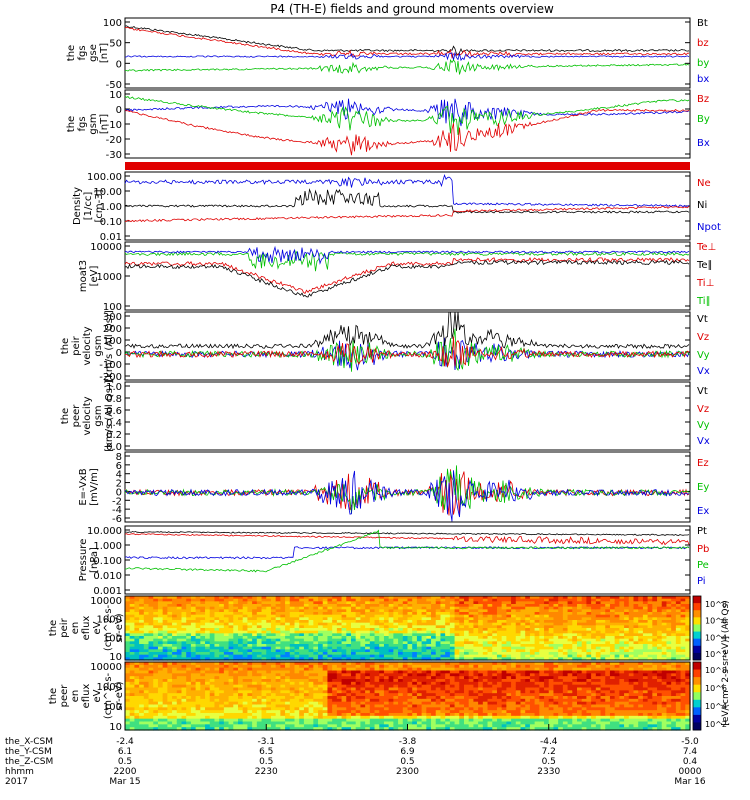 The width and height of the screenshot is (750, 800). I want to click on legend-Ey: Ey, so click(703, 487).